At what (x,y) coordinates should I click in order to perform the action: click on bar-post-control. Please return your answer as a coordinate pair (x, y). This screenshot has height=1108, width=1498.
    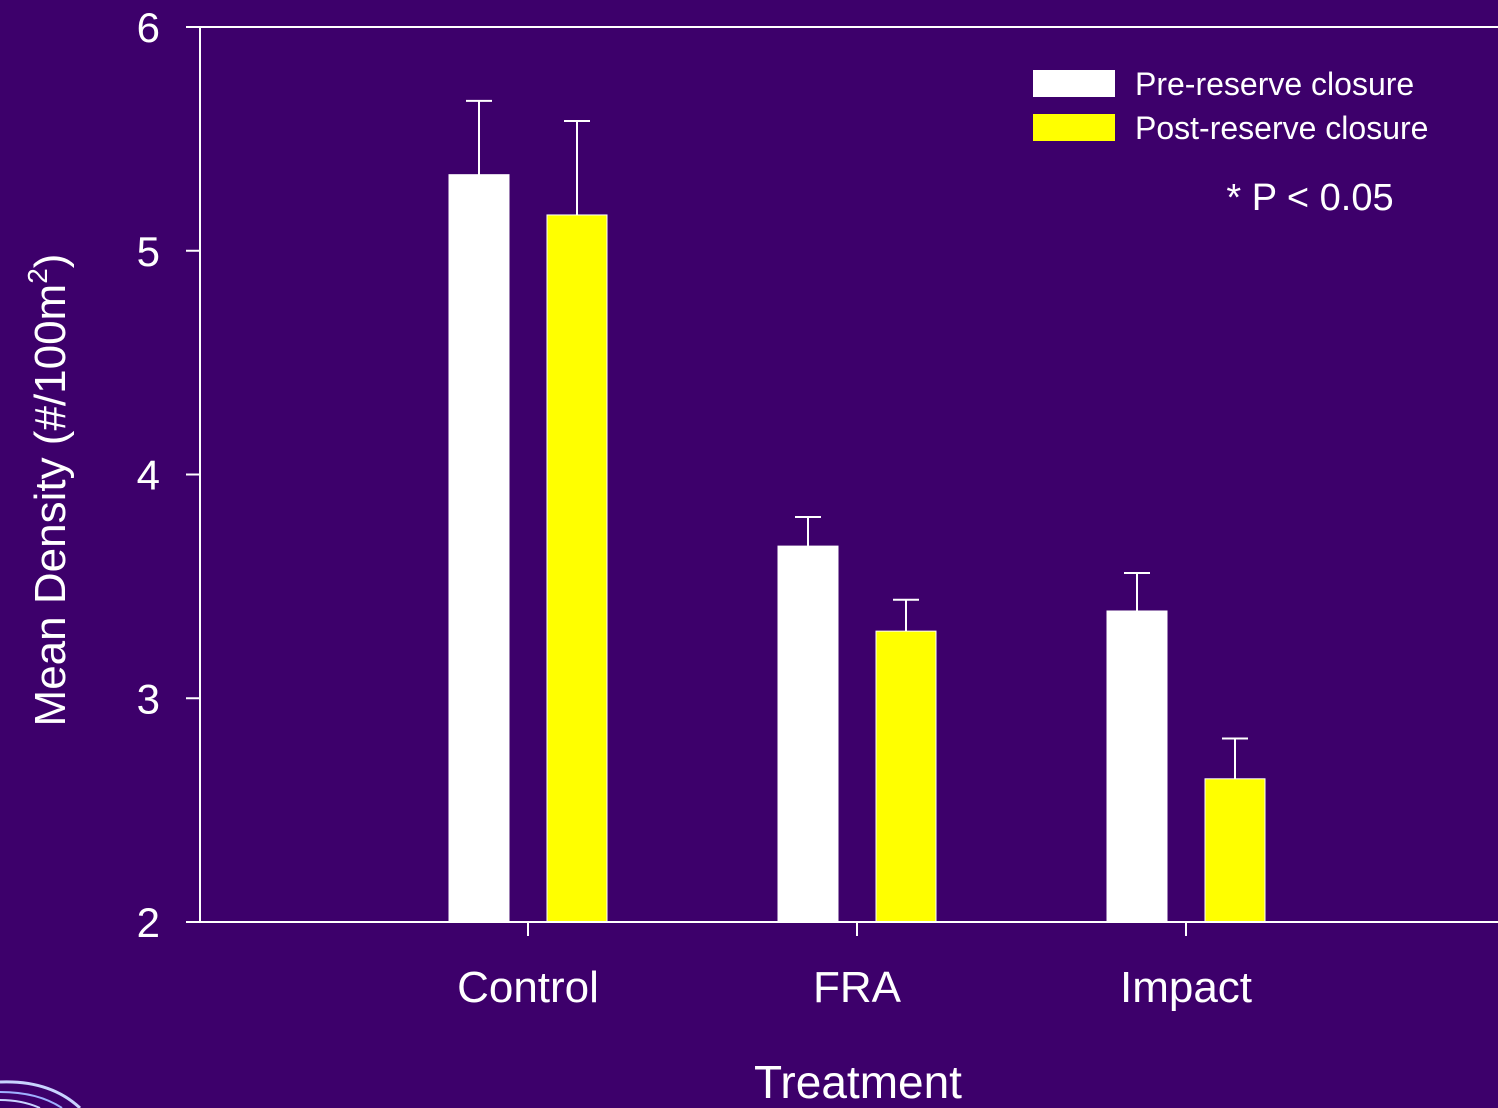
    Looking at the image, I should click on (577, 568).